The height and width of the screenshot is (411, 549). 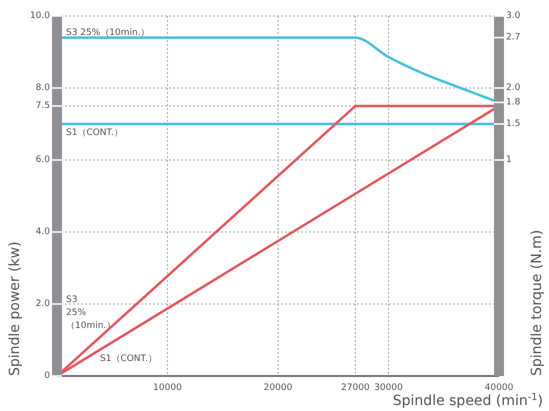 I want to click on y-tick-label: 4.0, so click(x=43, y=232).